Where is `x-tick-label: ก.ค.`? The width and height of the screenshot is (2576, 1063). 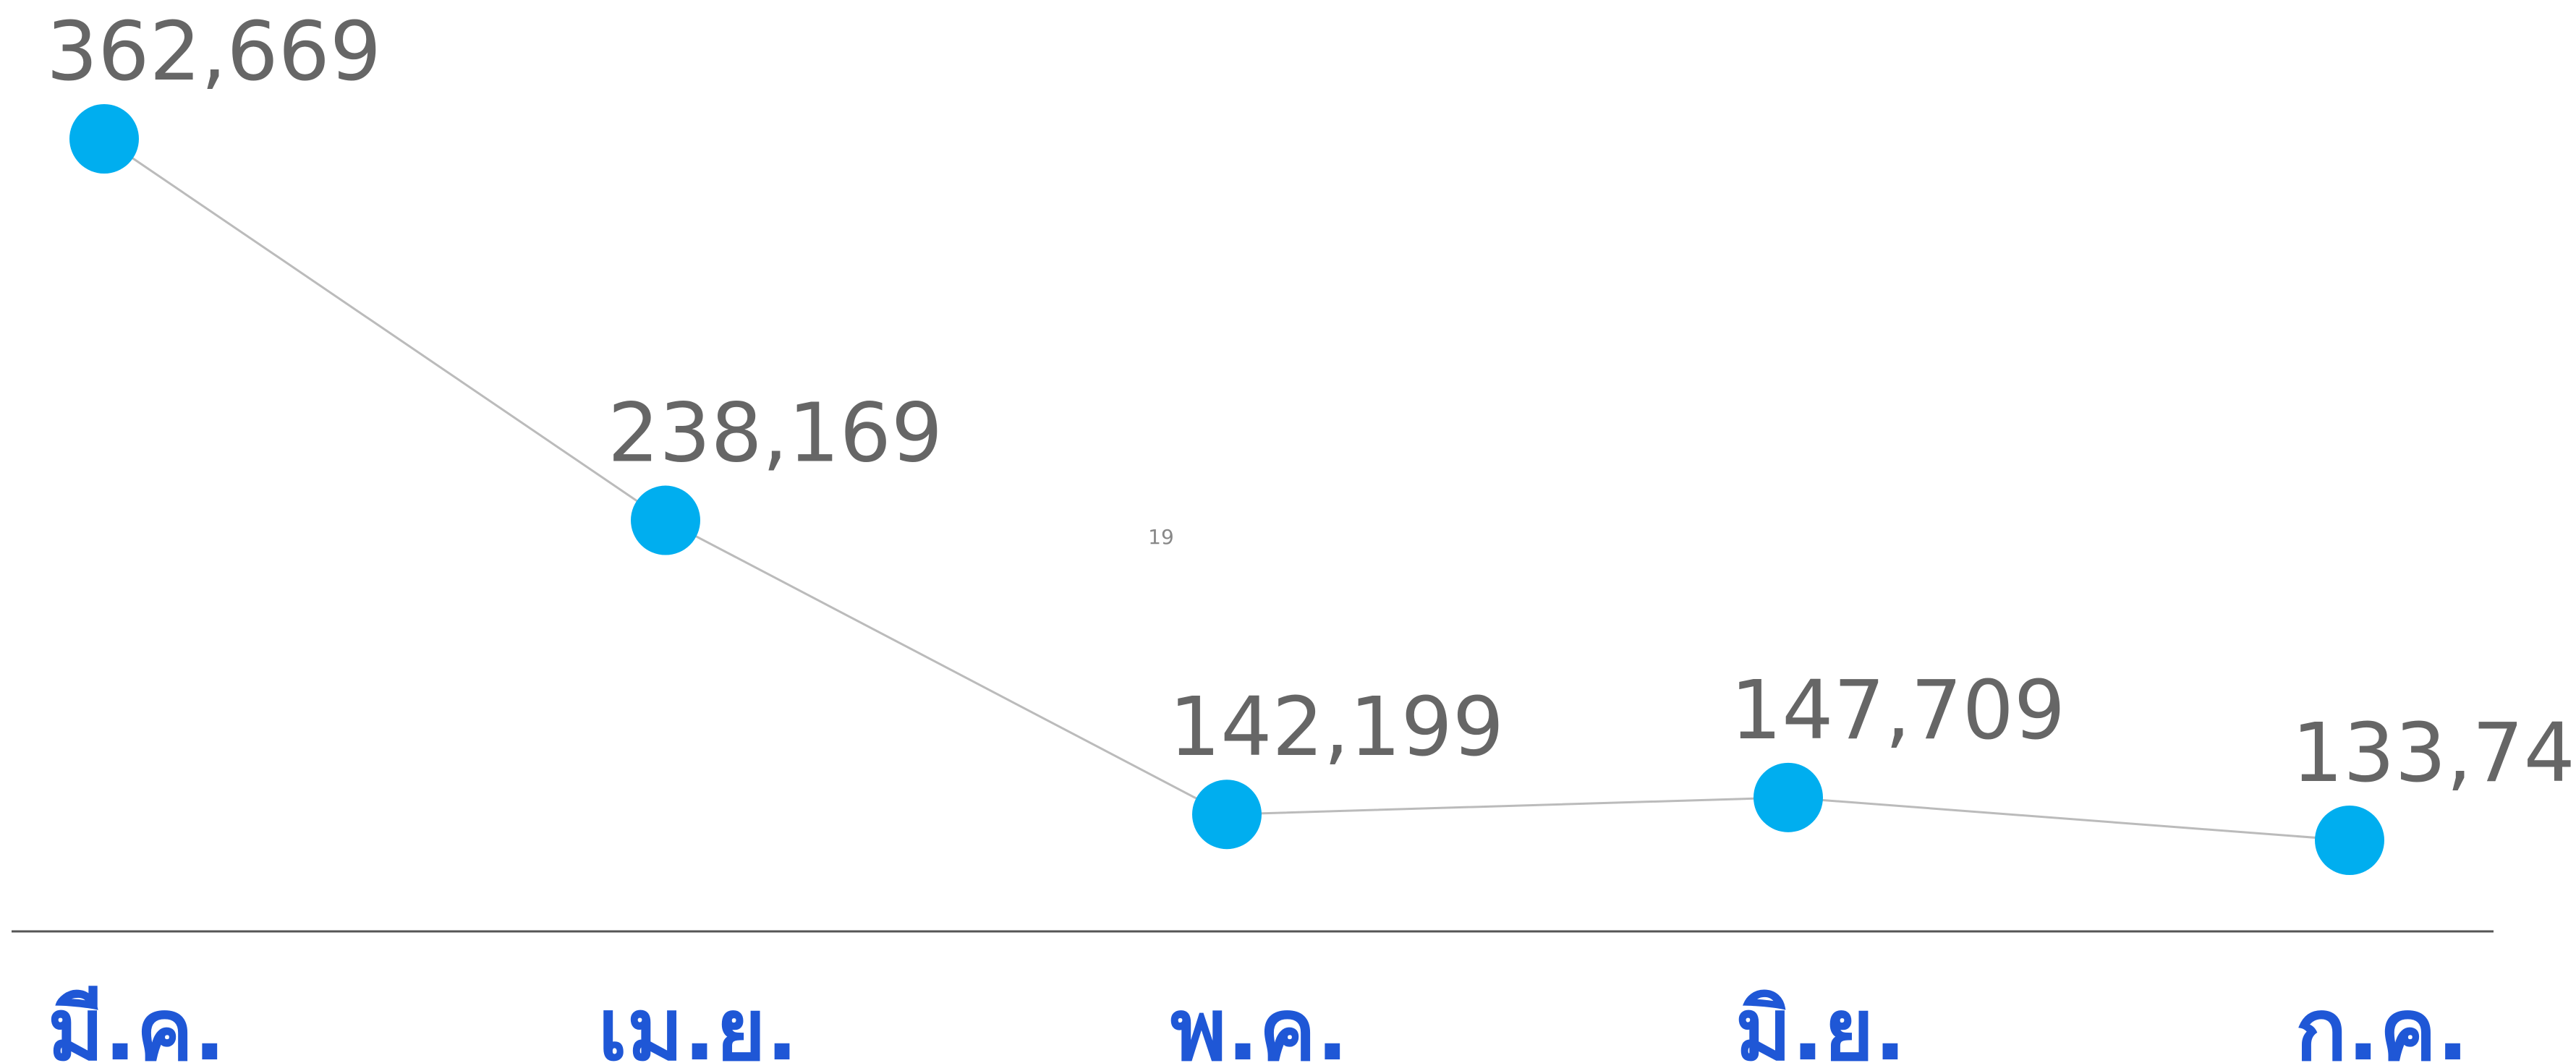
x-tick-label: ก.ค. is located at coordinates (2382, 1021).